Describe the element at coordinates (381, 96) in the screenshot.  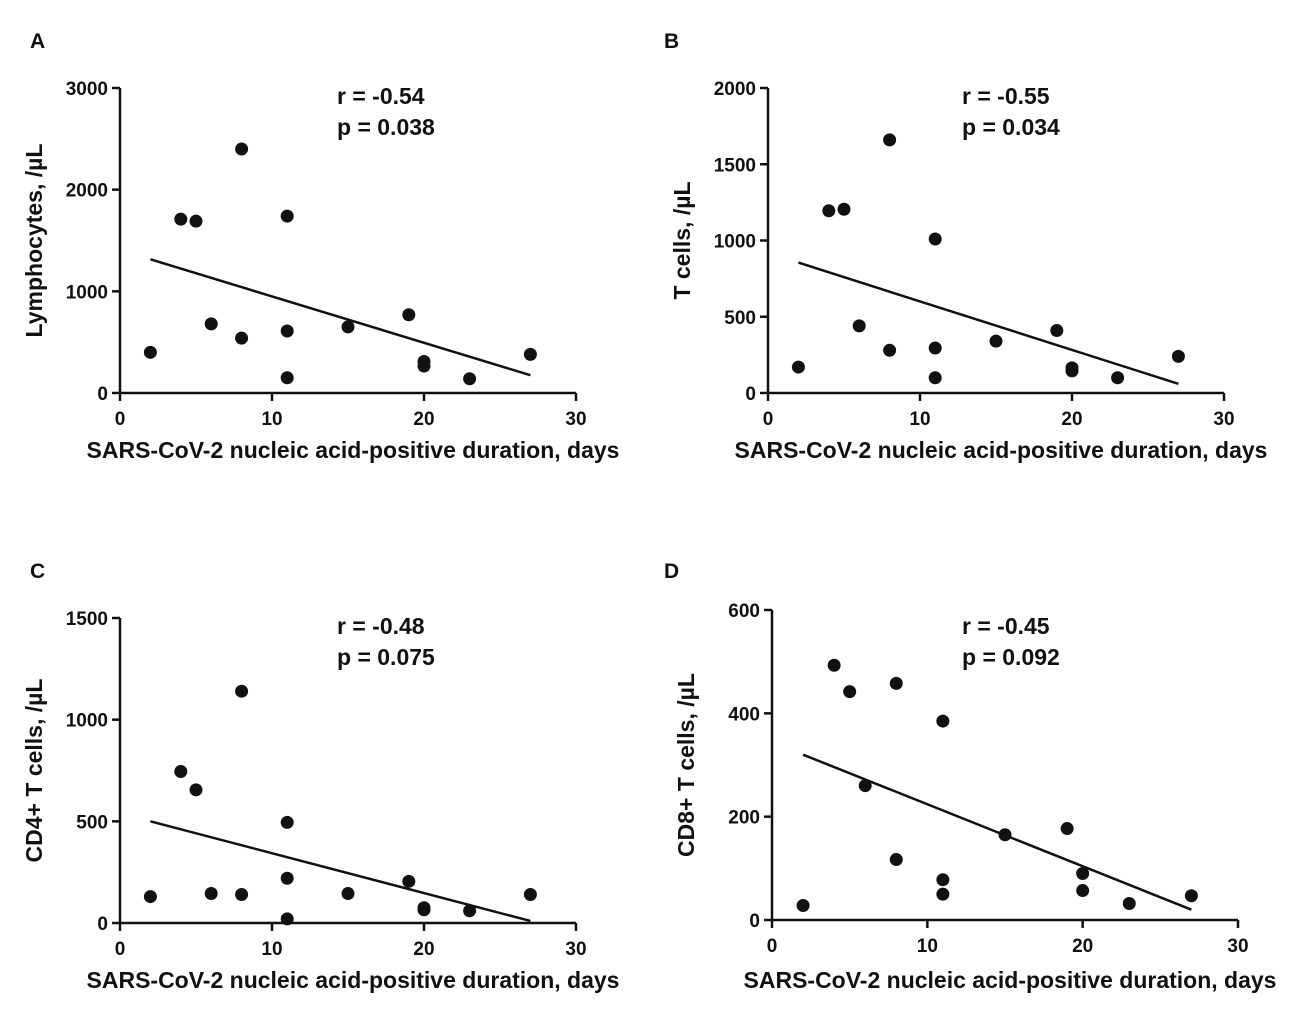
I see `correlation-r: r = -0.54` at that location.